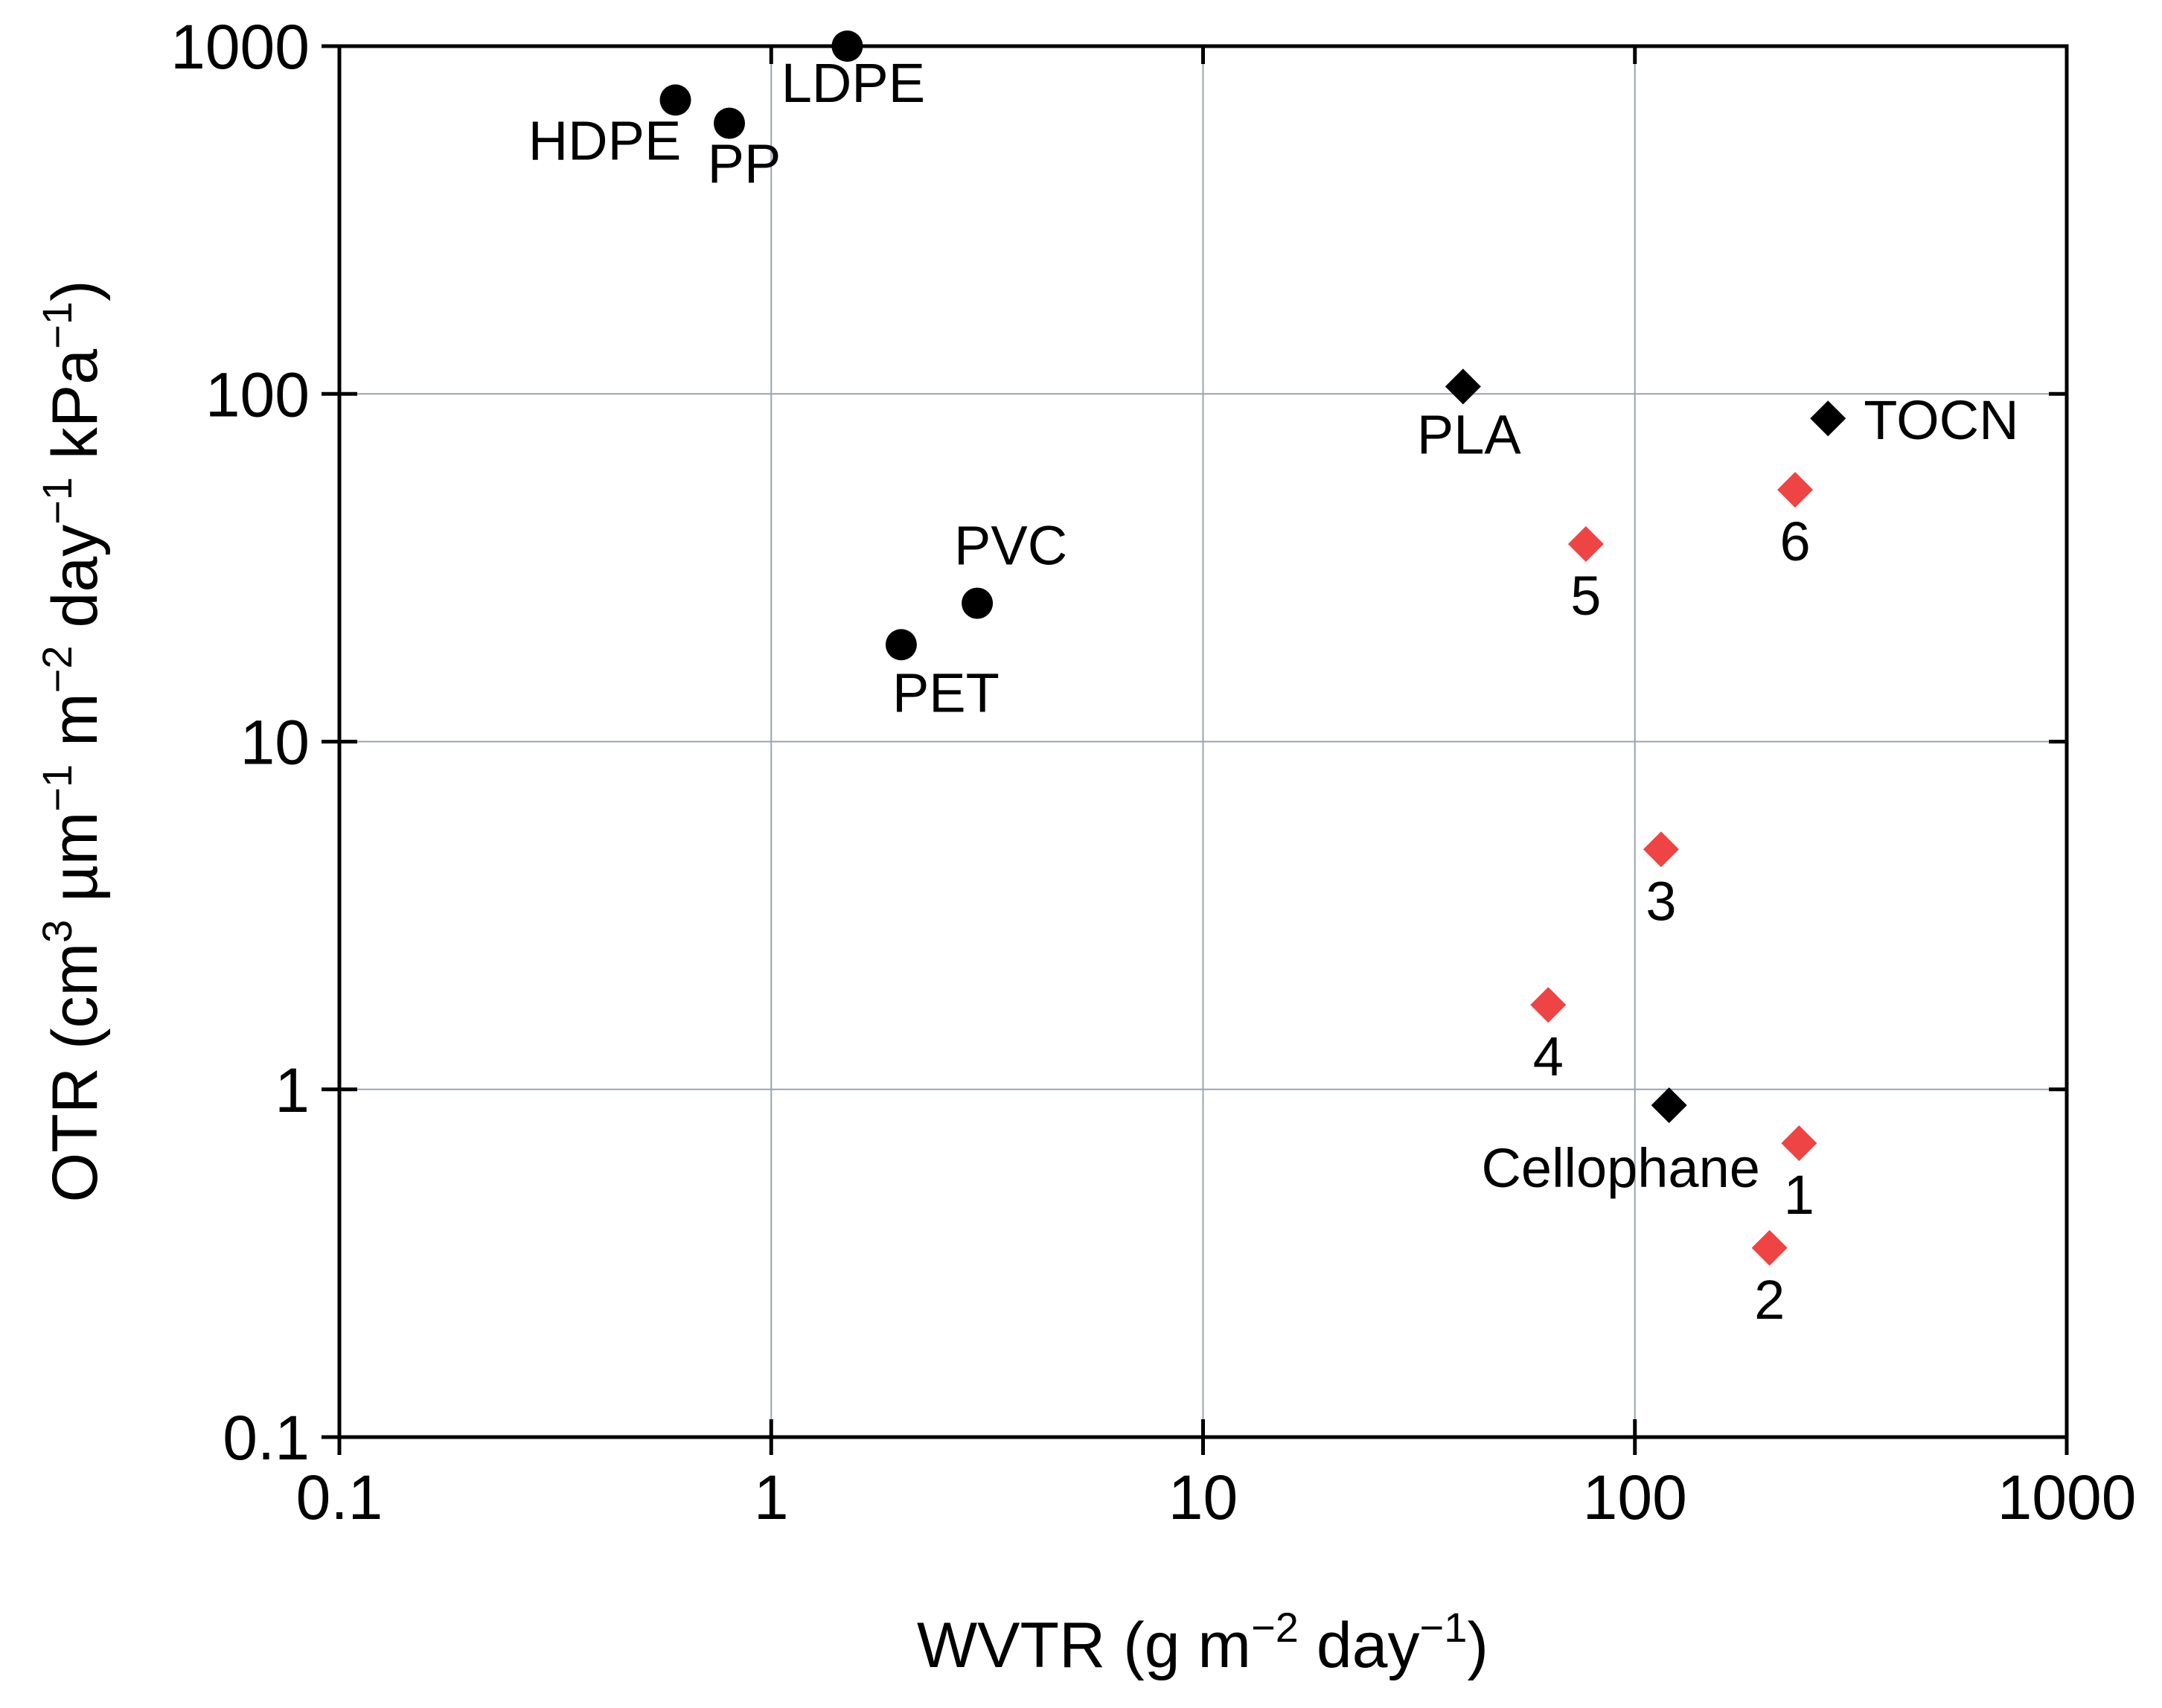  Describe the element at coordinates (978, 603) in the screenshot. I see `point-pvc` at that location.